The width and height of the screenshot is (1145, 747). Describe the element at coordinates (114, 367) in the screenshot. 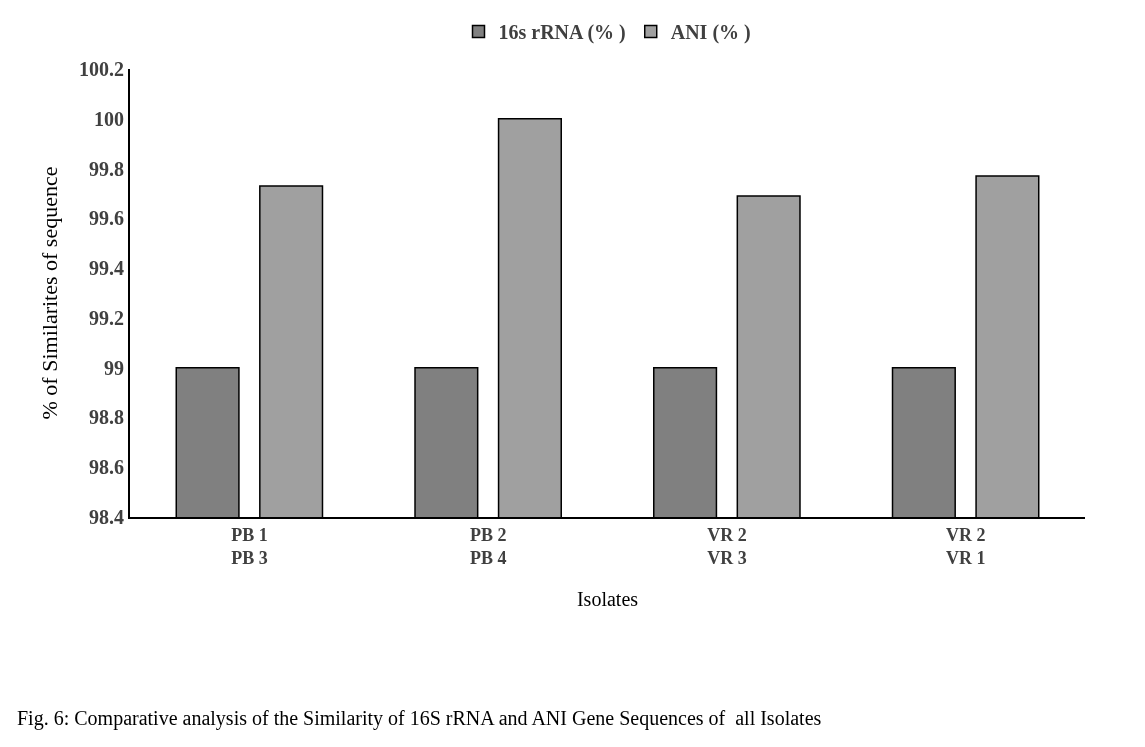

I see `y-tick-label: 99` at that location.